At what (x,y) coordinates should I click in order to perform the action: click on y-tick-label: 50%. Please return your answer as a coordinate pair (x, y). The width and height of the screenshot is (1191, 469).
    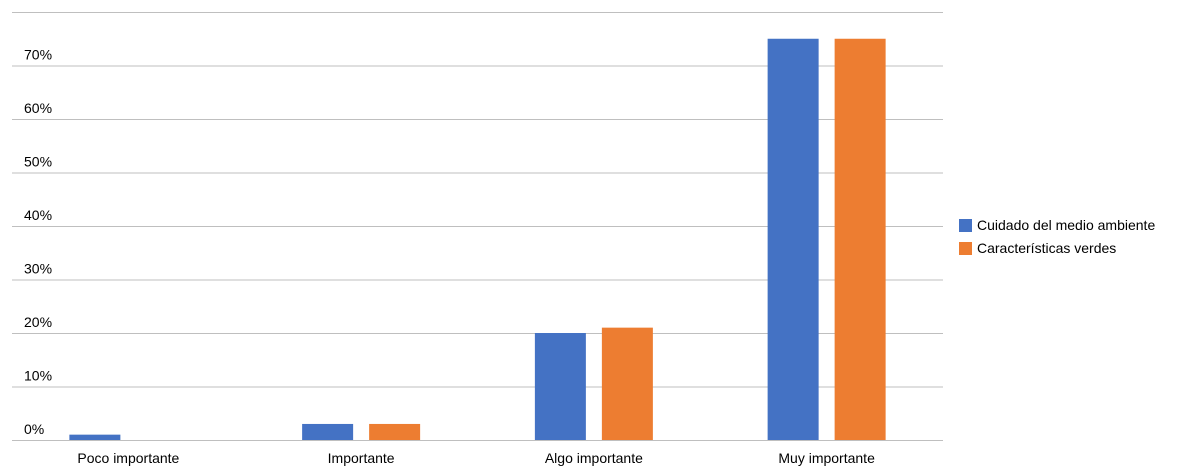
    Looking at the image, I should click on (38, 162).